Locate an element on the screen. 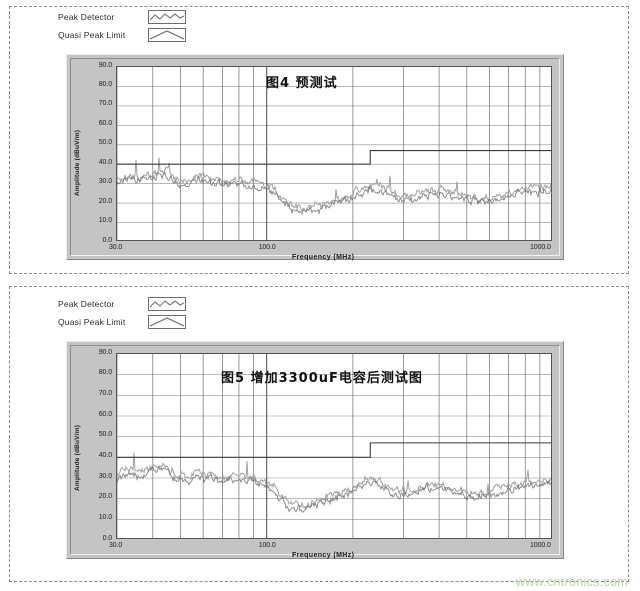 This screenshot has width=640, height=591. site-watermark: www.cntronics.com is located at coordinates (571, 582).